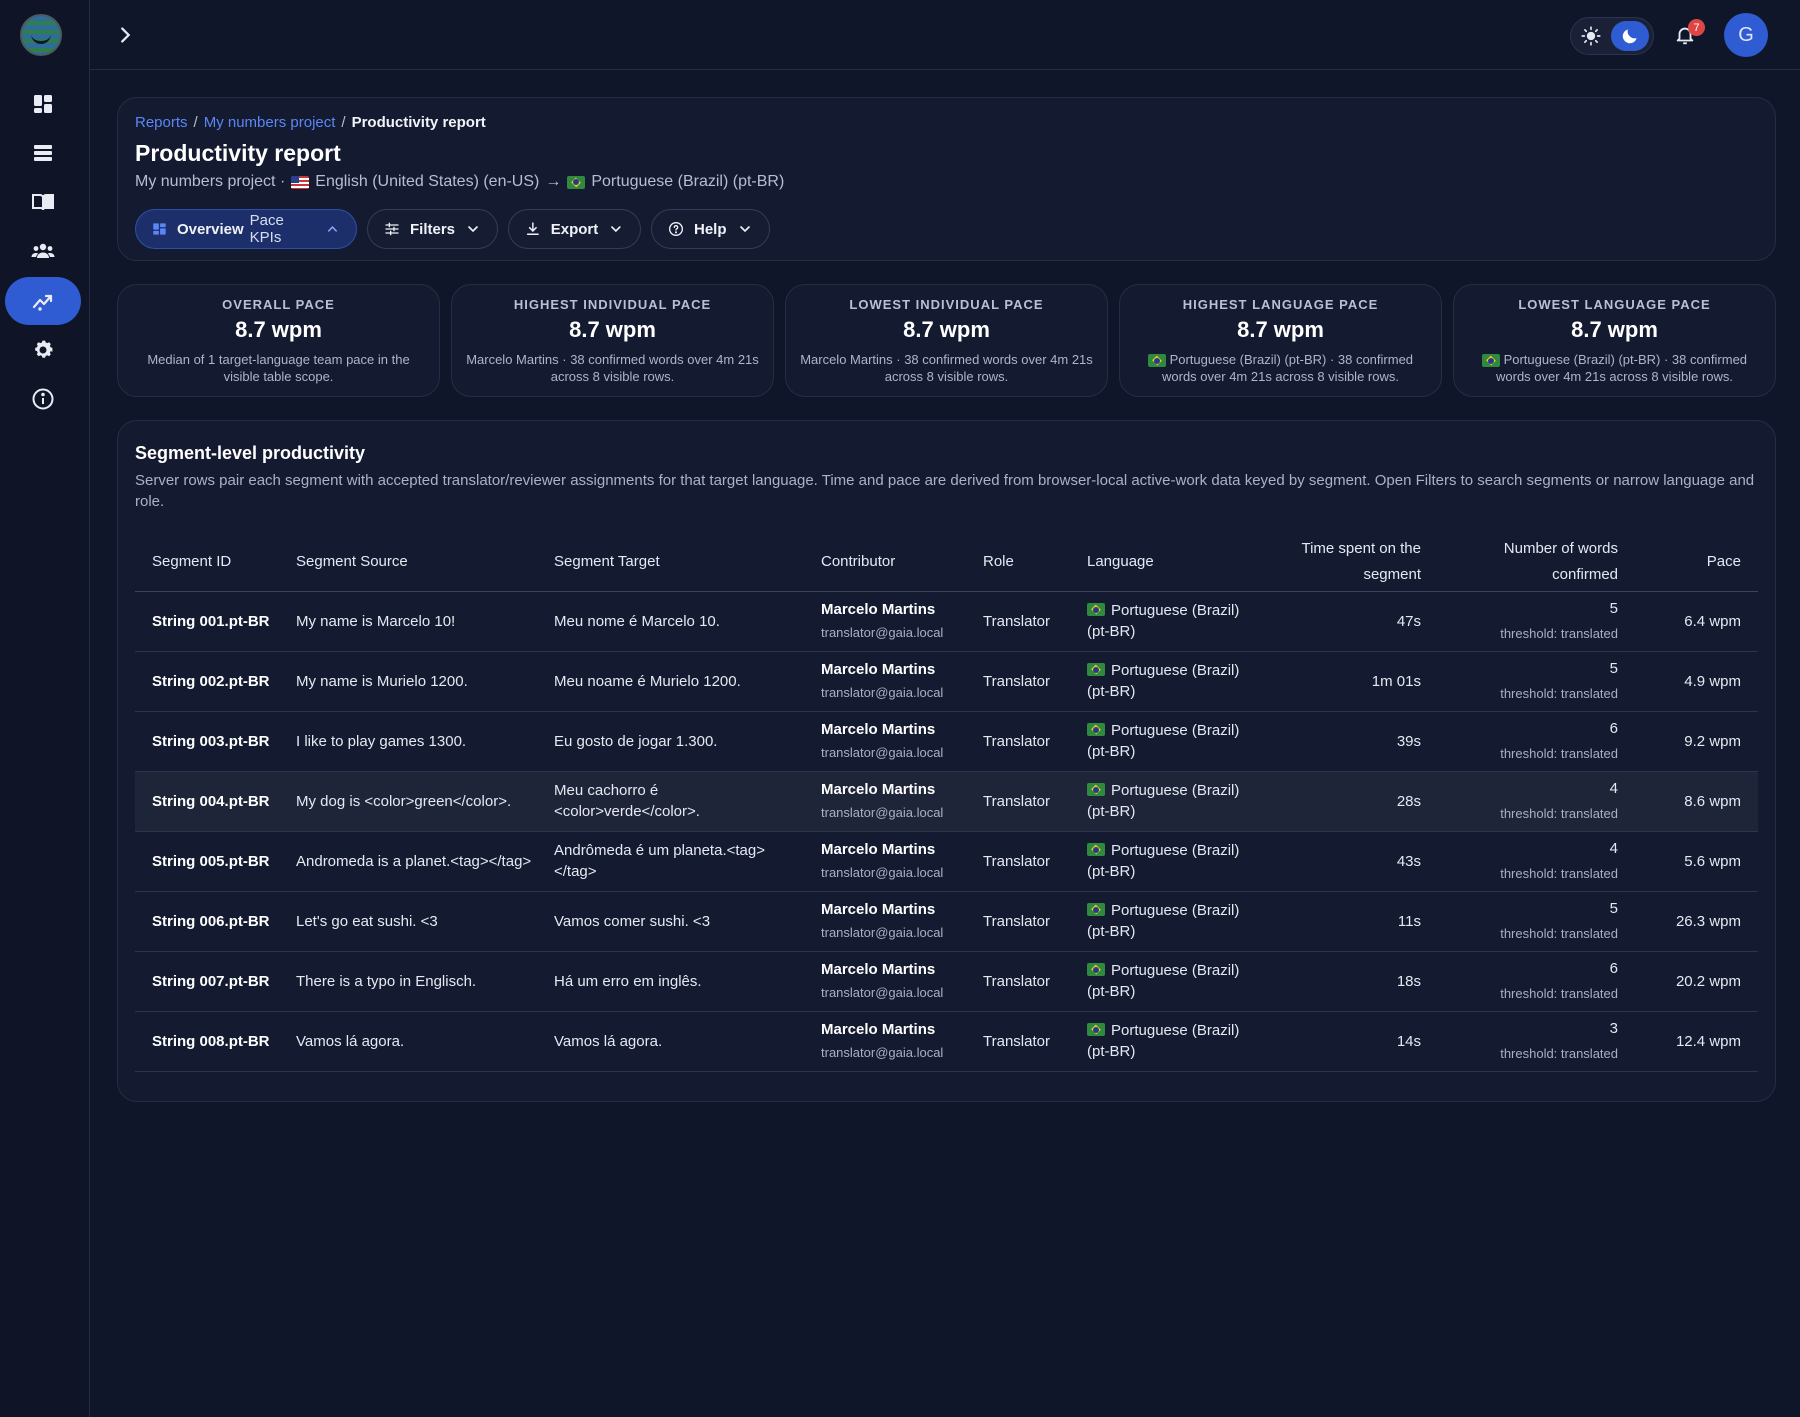 The image size is (1800, 1417). I want to click on segment-id: String 007.pt-BR, so click(207, 981).